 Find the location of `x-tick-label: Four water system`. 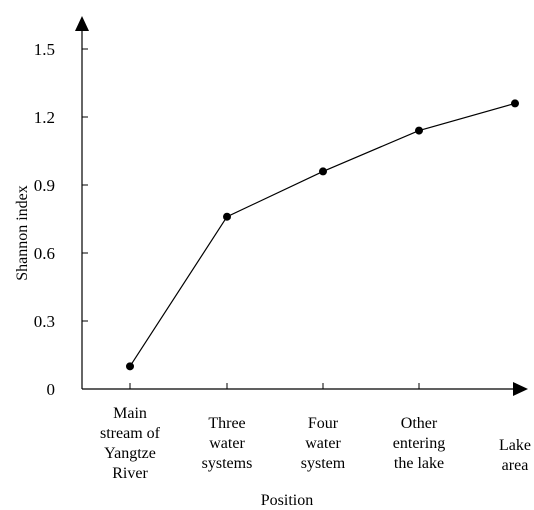

x-tick-label: Four water system is located at coordinates (323, 443).